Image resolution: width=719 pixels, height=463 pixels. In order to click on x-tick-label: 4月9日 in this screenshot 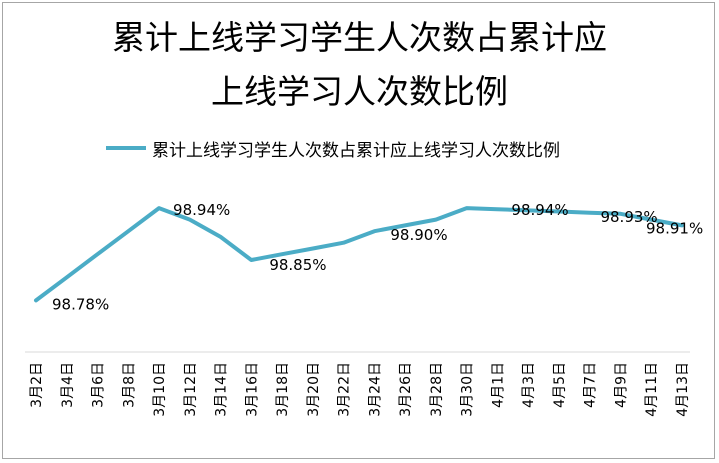, I will do `click(621, 385)`.